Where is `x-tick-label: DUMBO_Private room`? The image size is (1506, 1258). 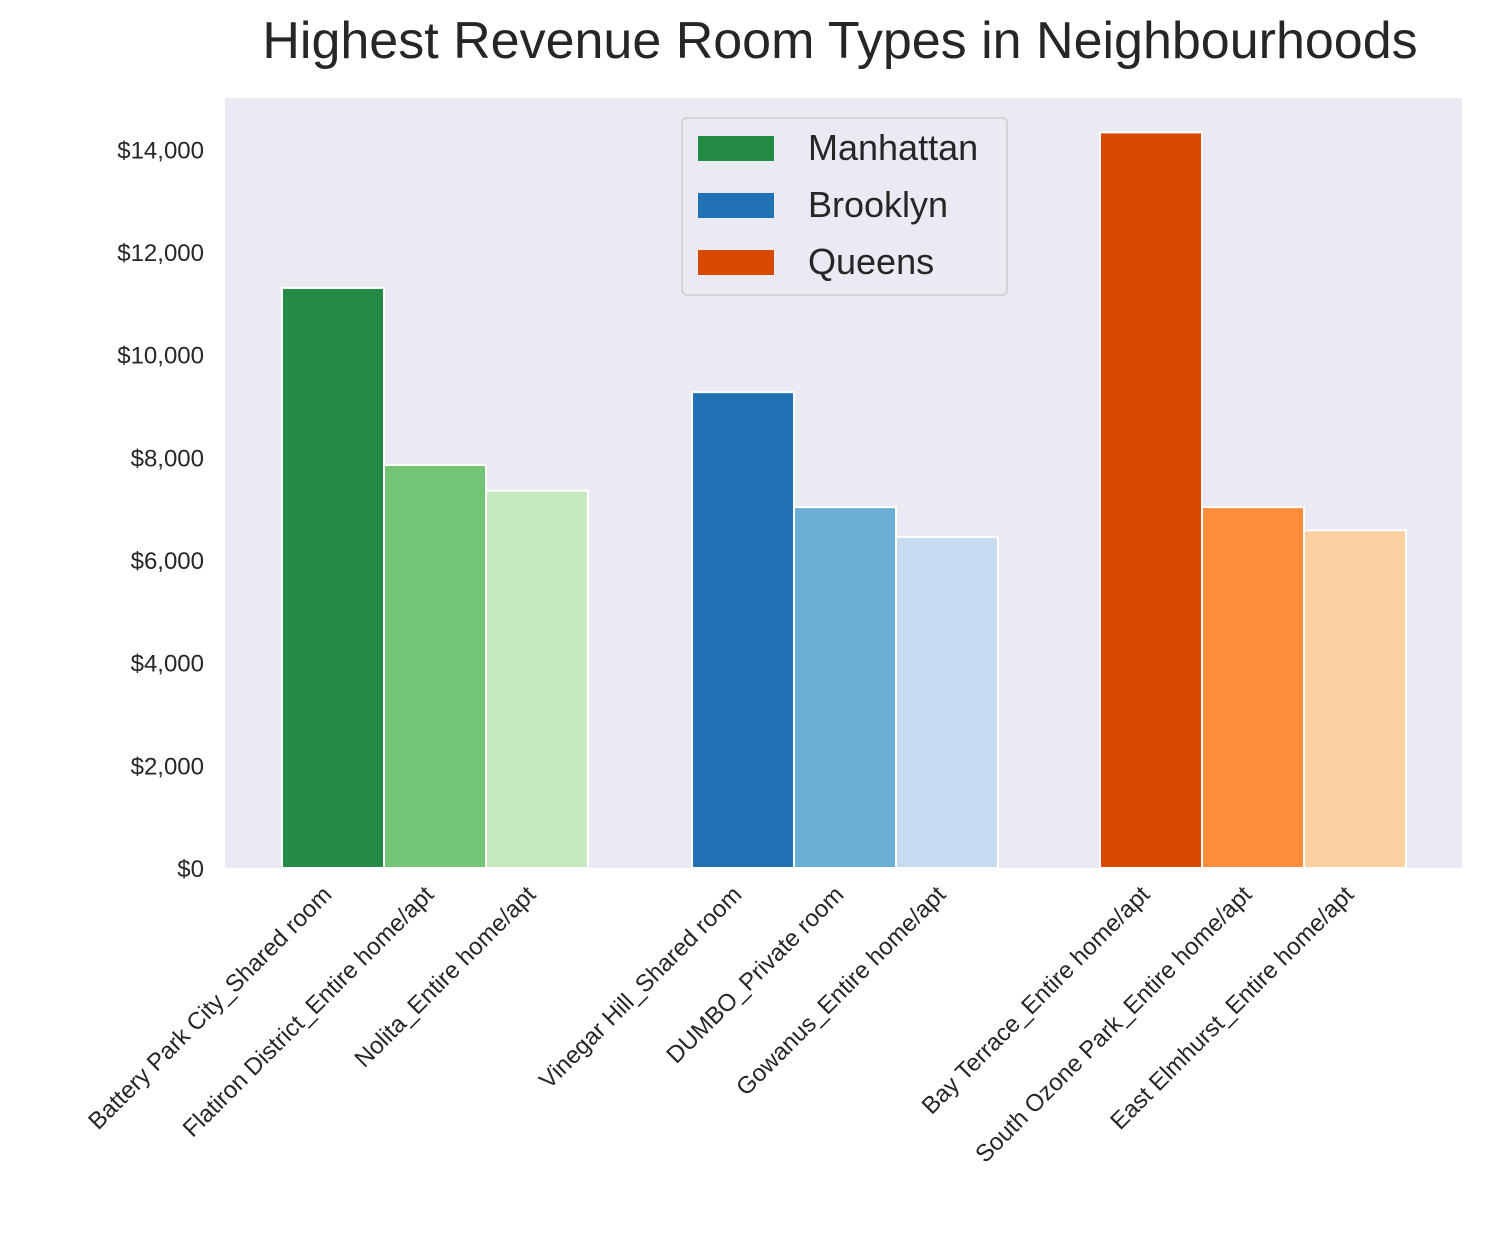 x-tick-label: DUMBO_Private room is located at coordinates (755, 975).